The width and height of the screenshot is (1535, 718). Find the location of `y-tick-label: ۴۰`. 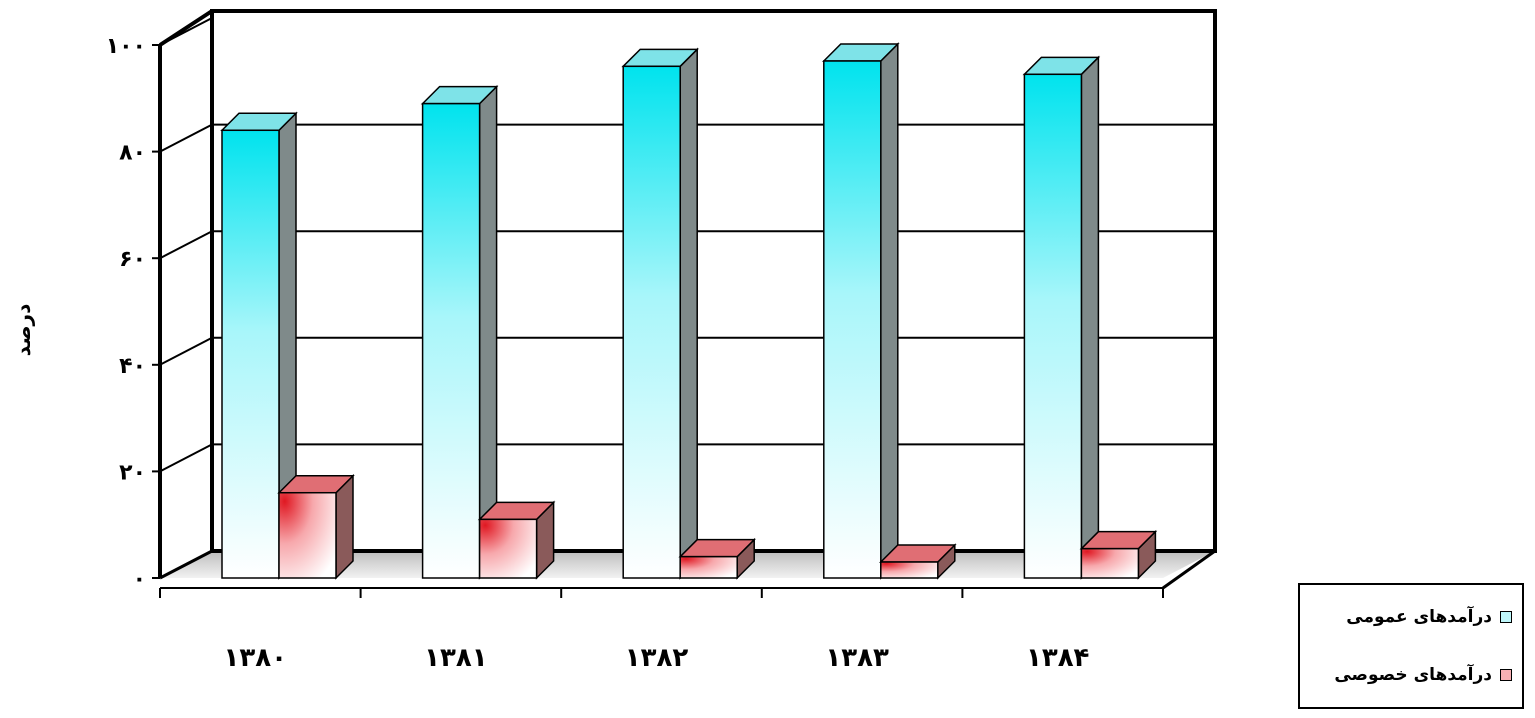

y-tick-label: ۴۰ is located at coordinates (132, 366).